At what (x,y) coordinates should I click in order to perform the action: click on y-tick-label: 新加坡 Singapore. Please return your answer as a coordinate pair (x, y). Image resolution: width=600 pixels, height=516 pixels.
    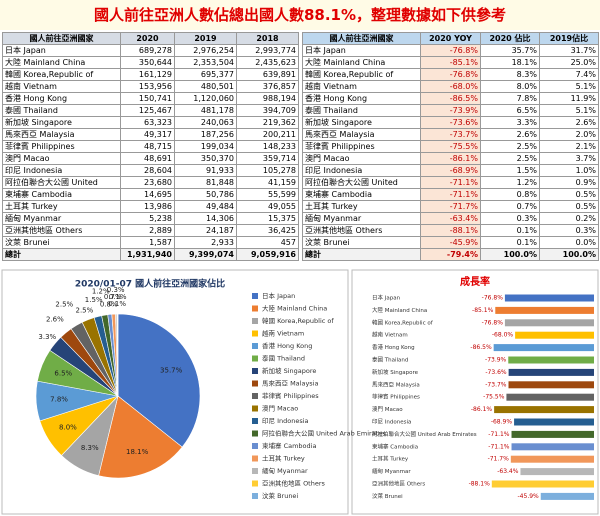
    Looking at the image, I should click on (395, 372).